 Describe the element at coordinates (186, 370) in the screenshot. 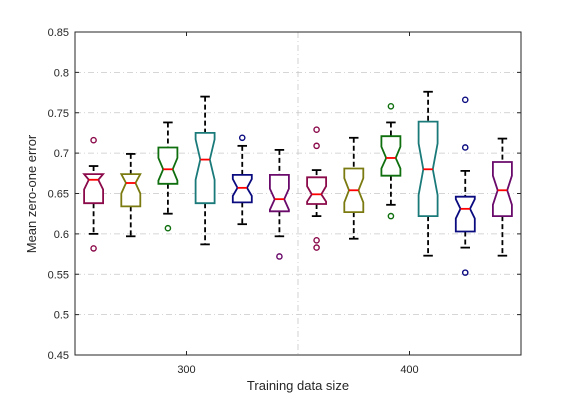

I see `x-tick-label: 300` at that location.